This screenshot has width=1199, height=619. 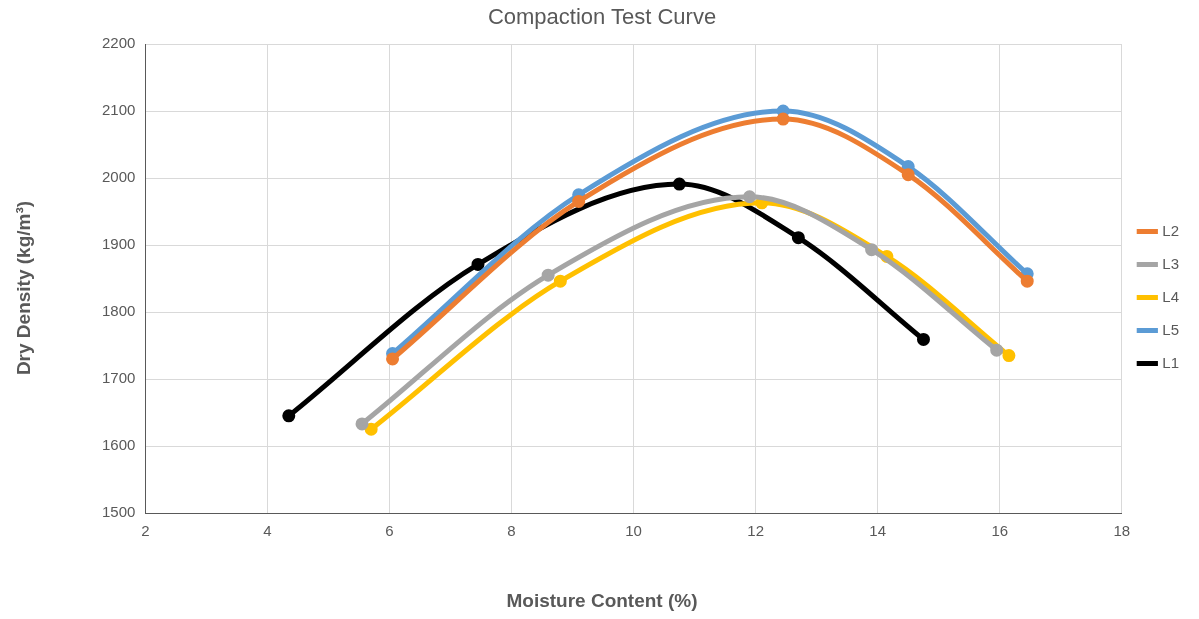 What do you see at coordinates (1122, 531) in the screenshot?
I see `x-tick-label: 18` at bounding box center [1122, 531].